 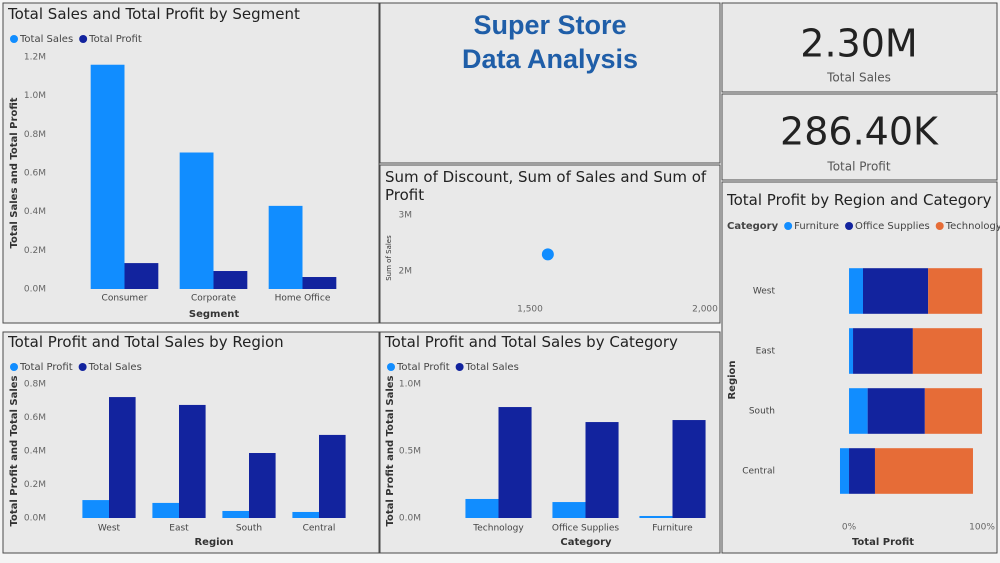 What do you see at coordinates (249, 529) in the screenshot?
I see `x-tick-label: South` at bounding box center [249, 529].